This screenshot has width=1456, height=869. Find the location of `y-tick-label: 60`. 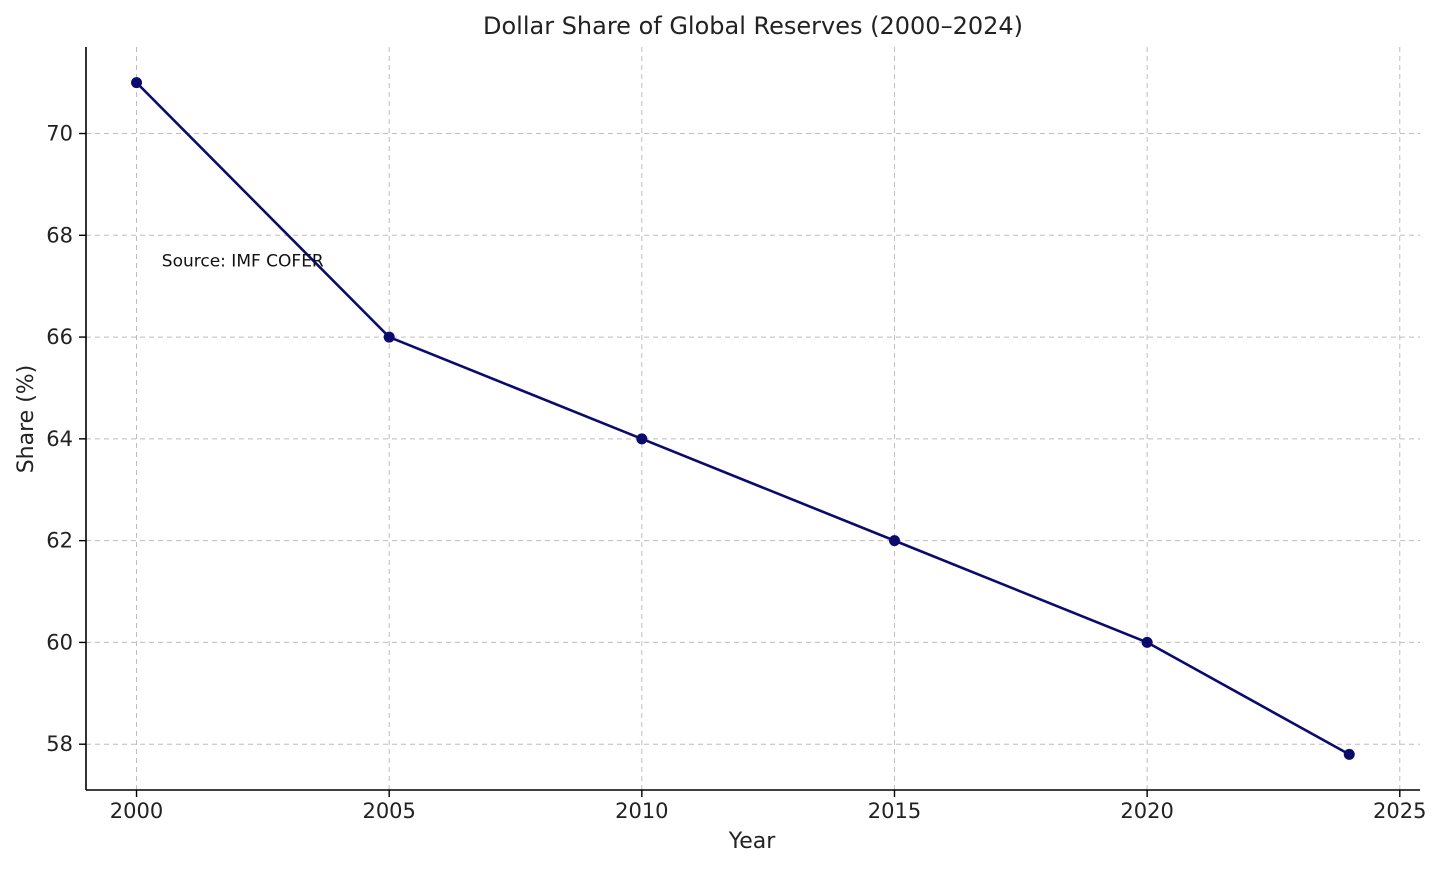

y-tick-label: 60 is located at coordinates (59, 642).